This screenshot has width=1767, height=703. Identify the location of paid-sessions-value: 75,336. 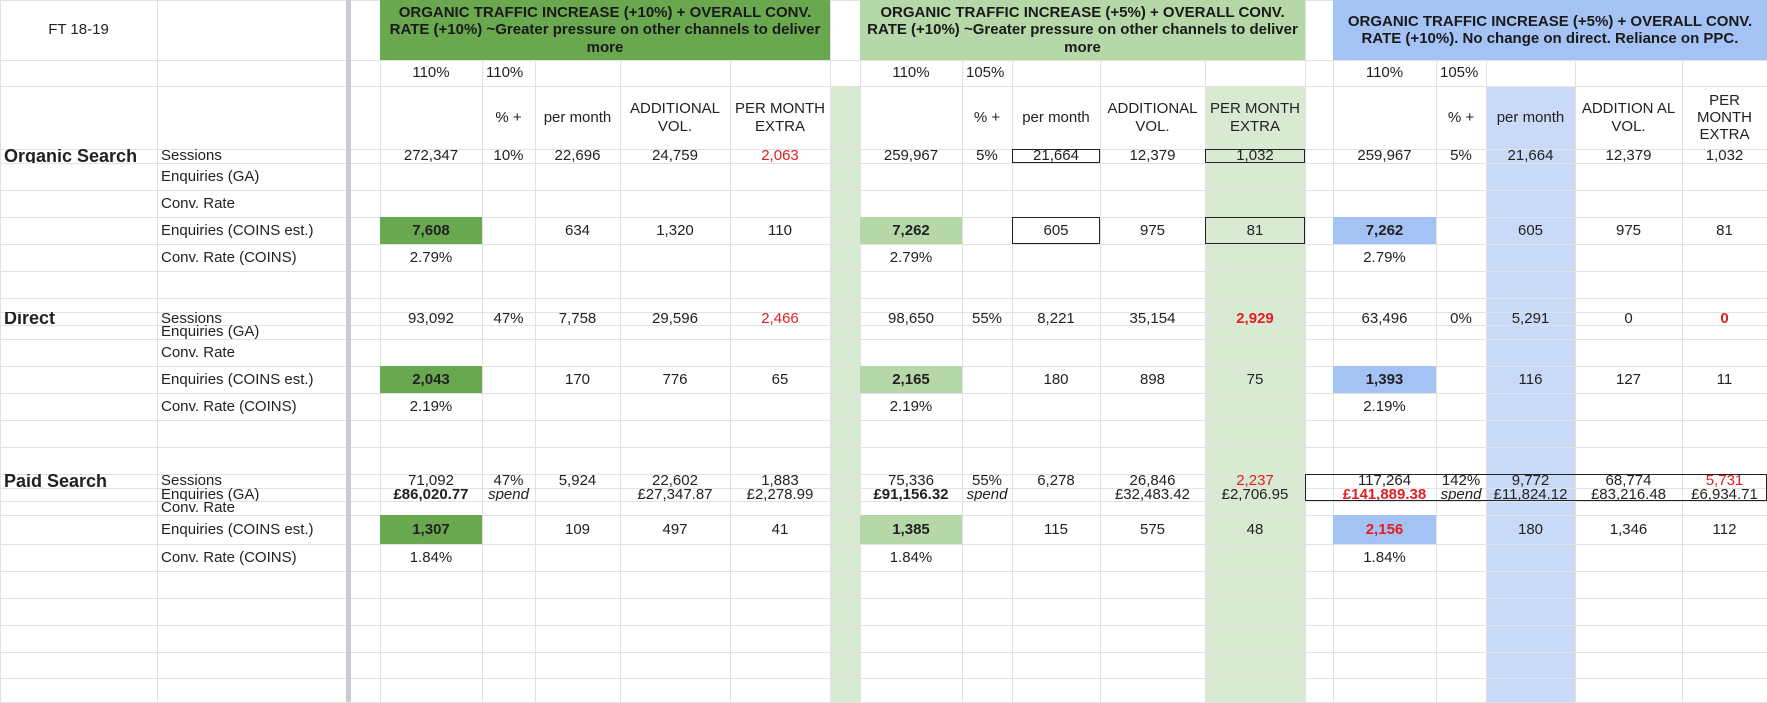
(911, 481).